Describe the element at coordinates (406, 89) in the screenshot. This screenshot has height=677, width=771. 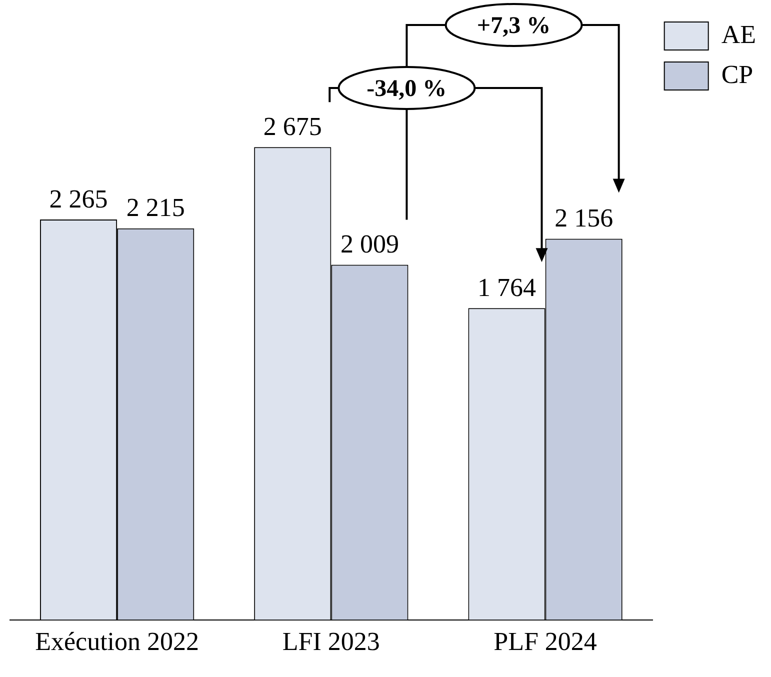
I see `text: -34,0 %` at that location.